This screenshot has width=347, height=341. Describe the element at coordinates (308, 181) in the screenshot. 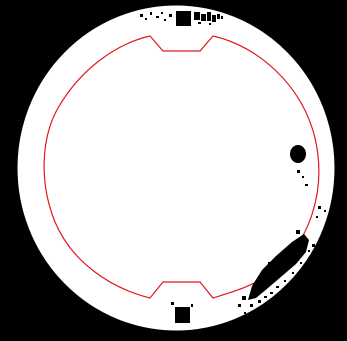

I see `right-spot` at that location.